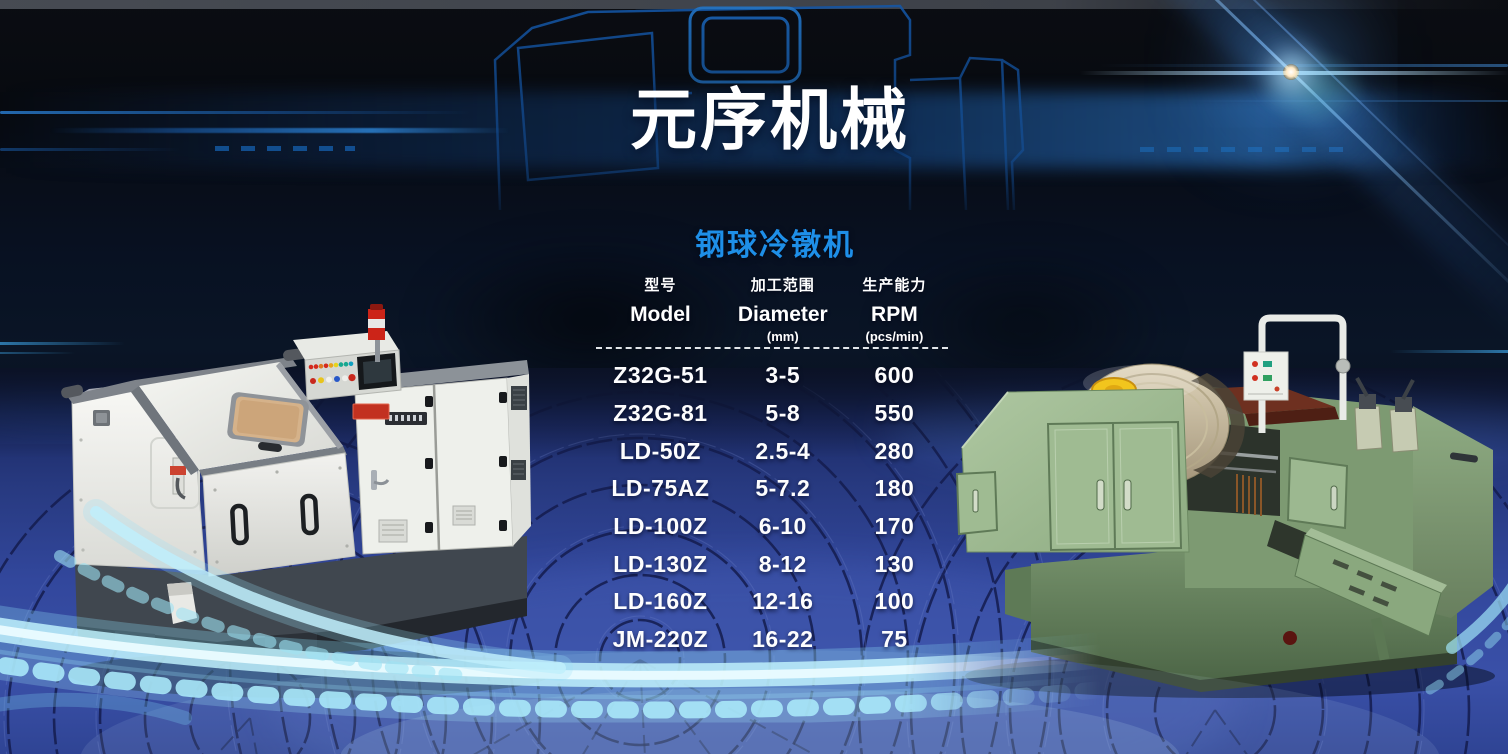 The image size is (1508, 754). Describe the element at coordinates (894, 526) in the screenshot. I see `cell-rpm: 170` at that location.